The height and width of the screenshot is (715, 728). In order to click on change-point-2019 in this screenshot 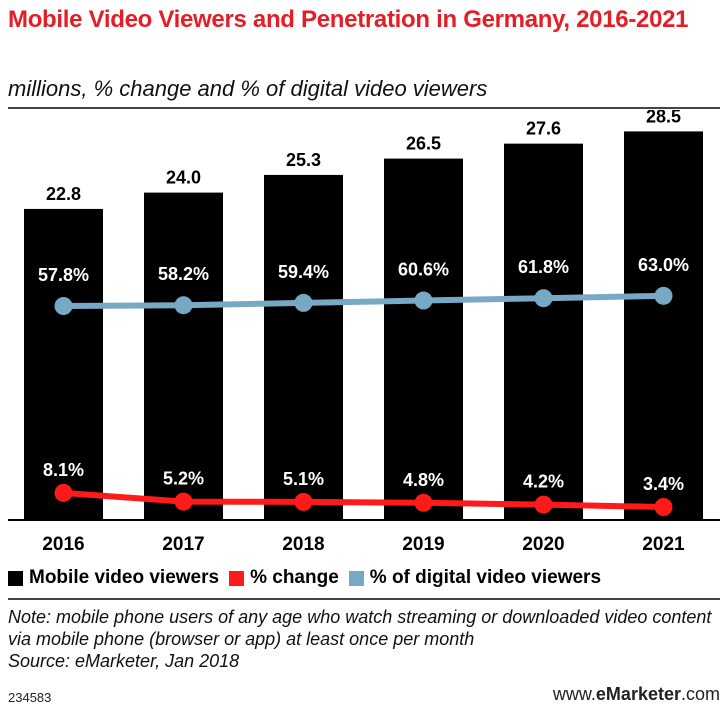, I will do `click(423, 502)`.